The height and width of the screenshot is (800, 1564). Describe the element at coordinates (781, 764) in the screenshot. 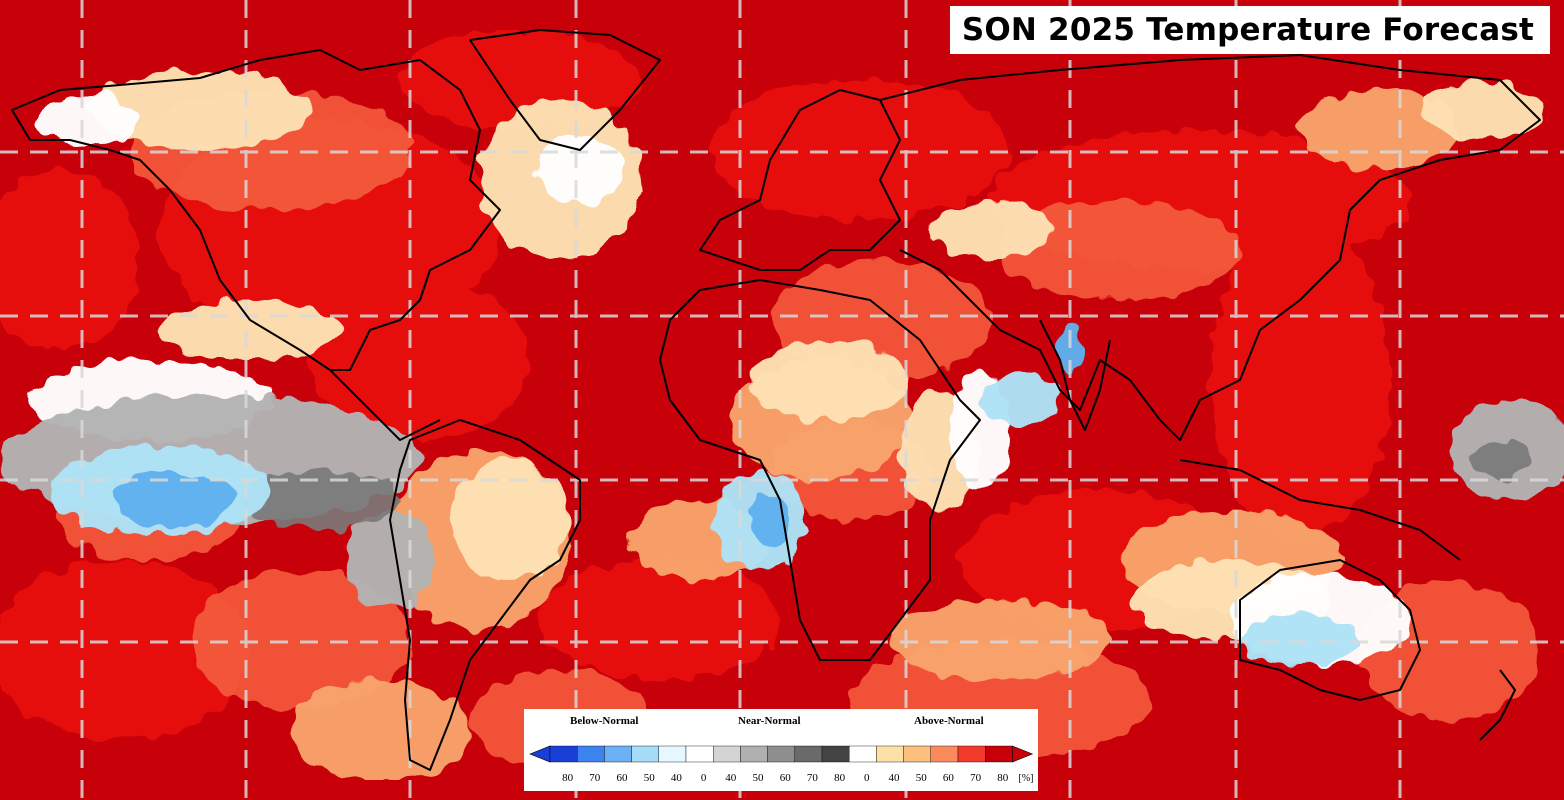

I see `legend-colorbar: 80 70 60 50 40 0 40 50 60 70 80 0 40 50 60 70 80 [%]` at that location.